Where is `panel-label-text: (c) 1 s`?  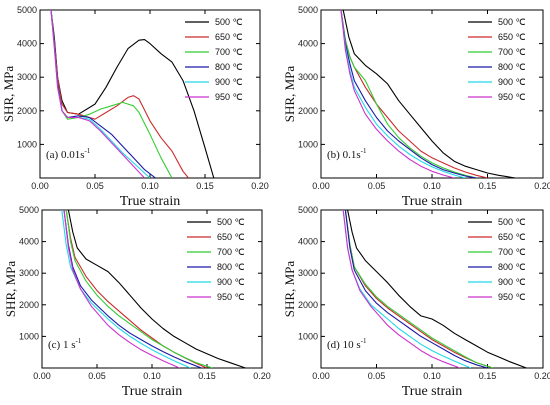
panel-label-text: (c) 1 s is located at coordinates (62, 345).